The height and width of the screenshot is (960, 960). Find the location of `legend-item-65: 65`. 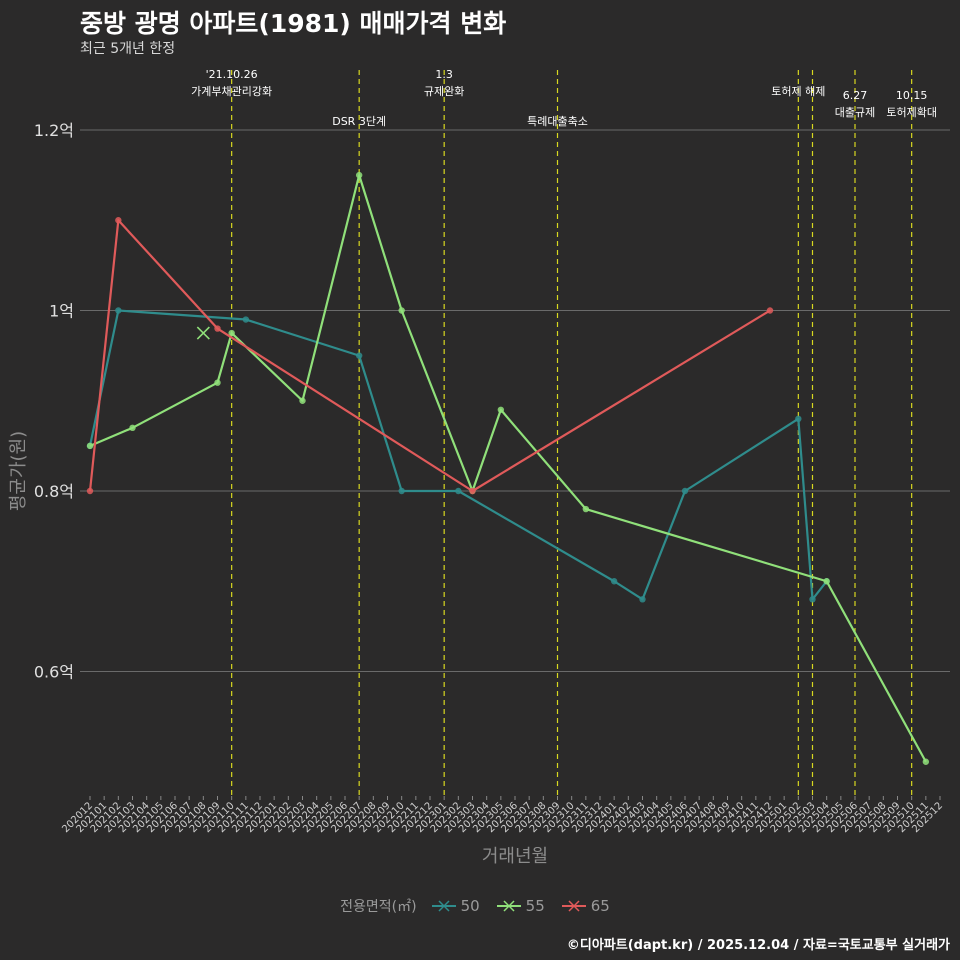

legend-item-65: 65 is located at coordinates (585, 906).